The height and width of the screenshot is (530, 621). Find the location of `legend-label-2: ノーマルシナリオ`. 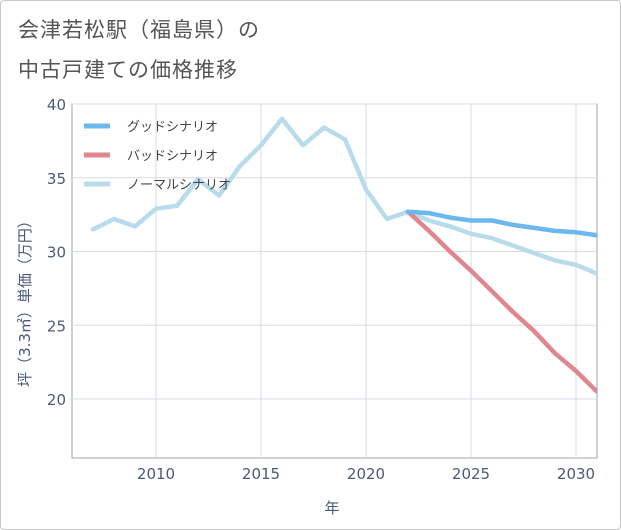

legend-label-2: ノーマルシナリオ is located at coordinates (179, 185).